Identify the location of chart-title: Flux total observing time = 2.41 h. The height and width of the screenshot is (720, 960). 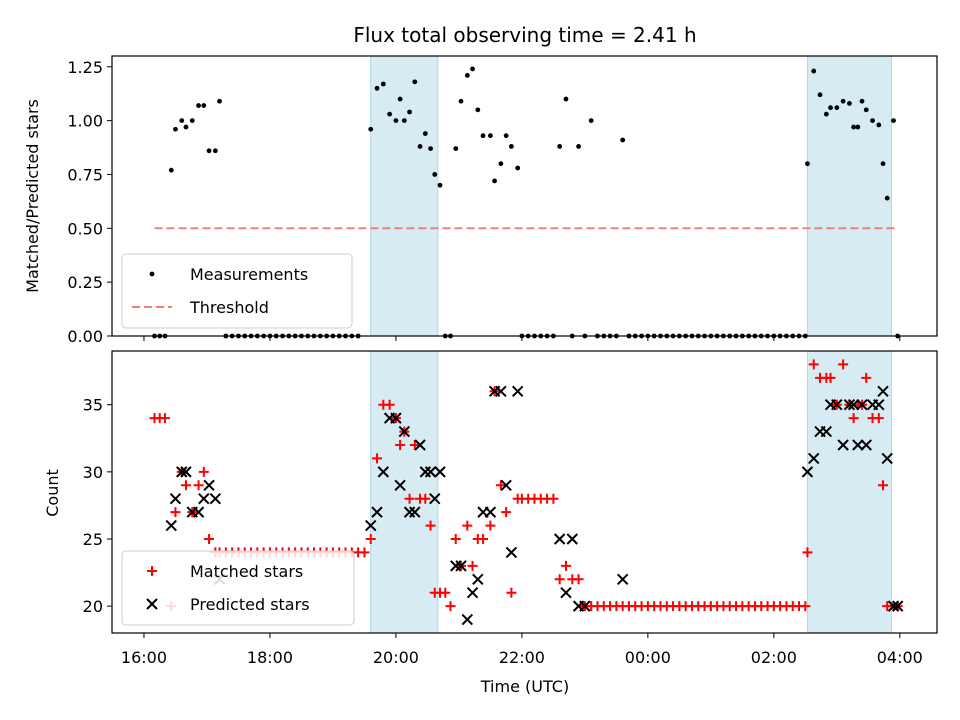
(524, 35).